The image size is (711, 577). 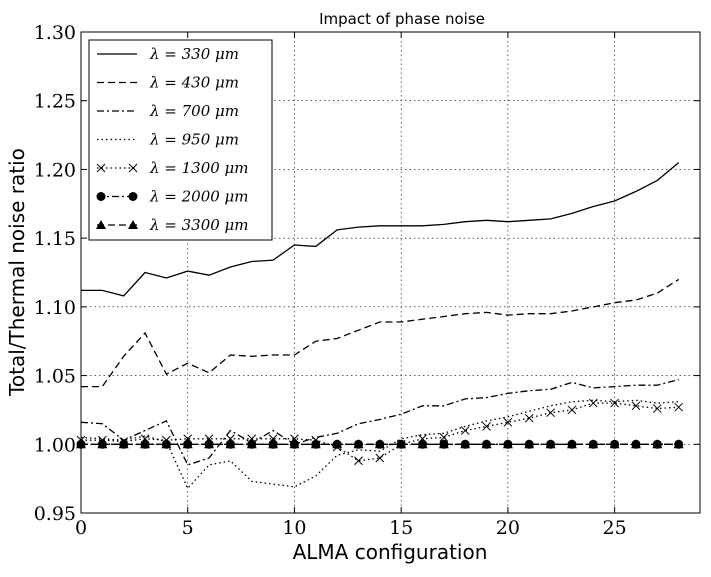 I want to click on legend-entry: λ = 330 μm, so click(x=168, y=54).